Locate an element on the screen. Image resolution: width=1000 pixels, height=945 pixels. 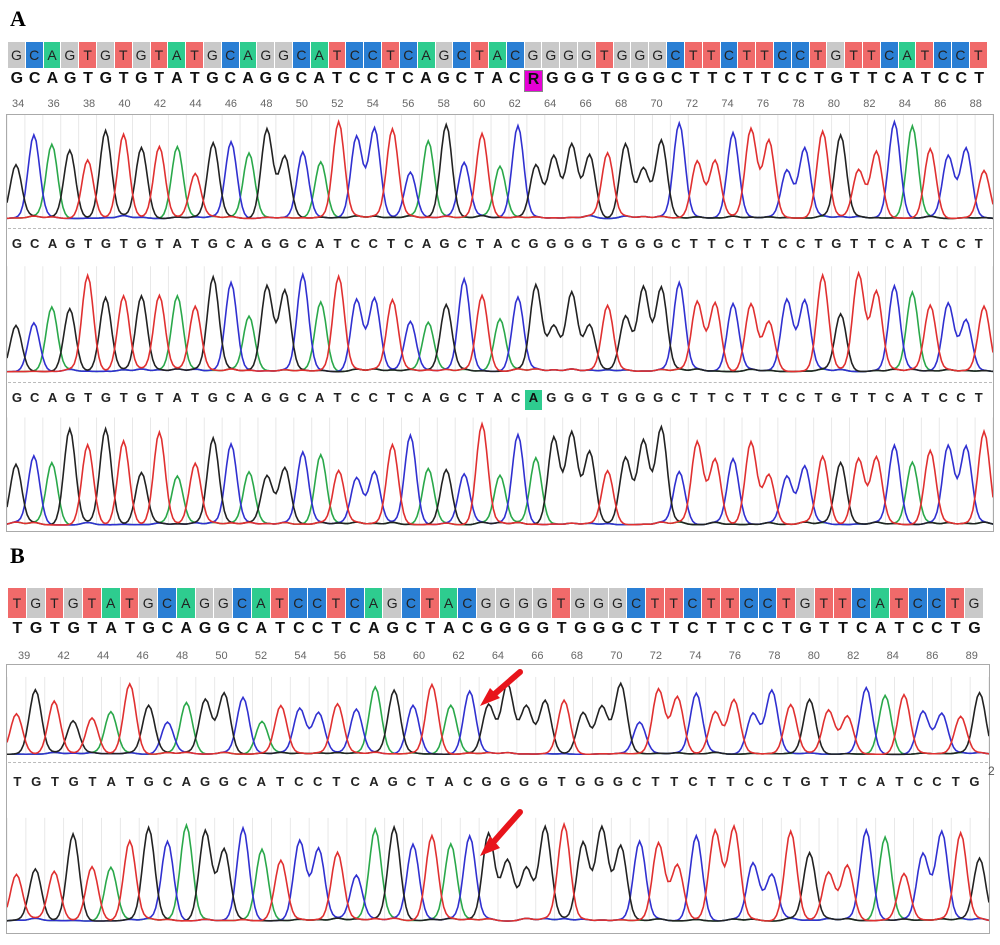
ruler-tick-label: 42 is located at coordinates (160, 104).